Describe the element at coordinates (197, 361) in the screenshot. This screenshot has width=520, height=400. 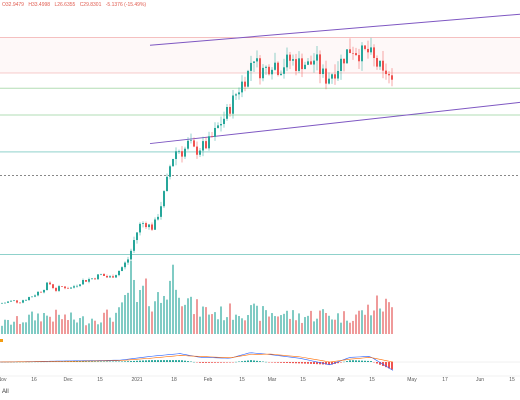
I see `macd-indicator` at that location.